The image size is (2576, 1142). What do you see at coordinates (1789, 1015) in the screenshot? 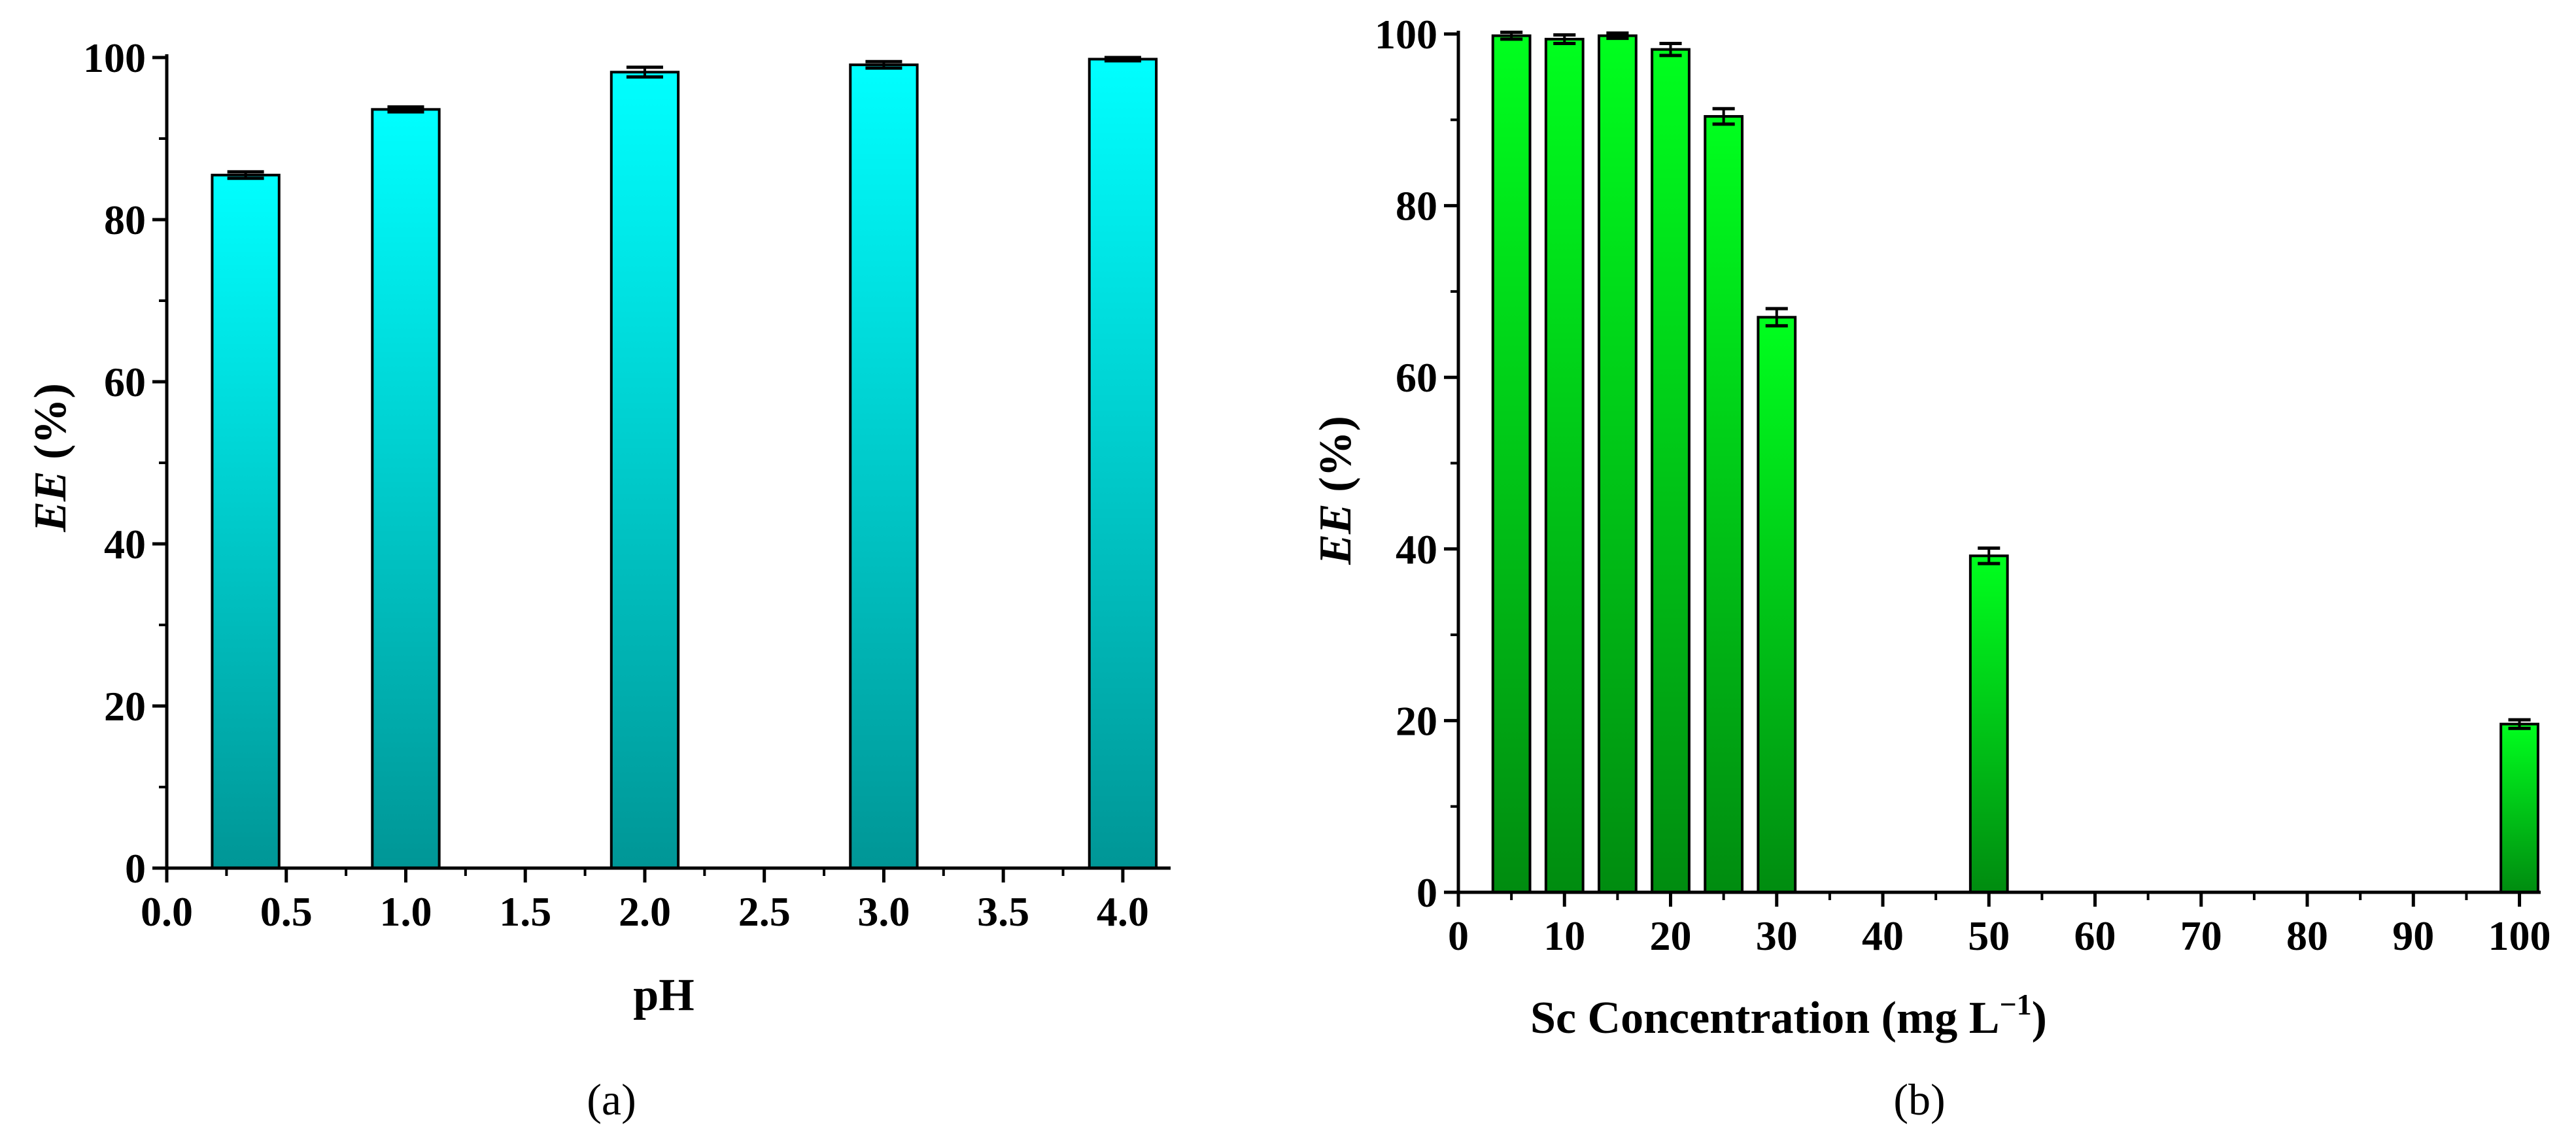
I see `x-axis-title: Sc Concentration (mg L−1)` at bounding box center [1789, 1015].